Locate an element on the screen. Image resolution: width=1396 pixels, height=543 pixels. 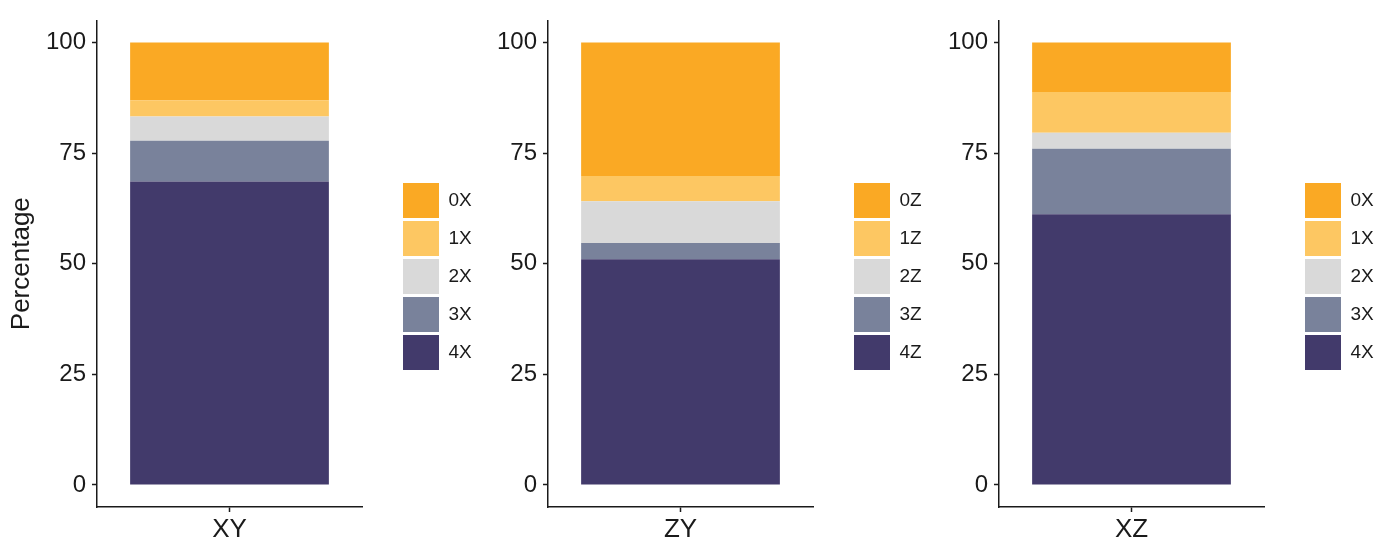
x-tick-label: XZ is located at coordinates (1131, 527).